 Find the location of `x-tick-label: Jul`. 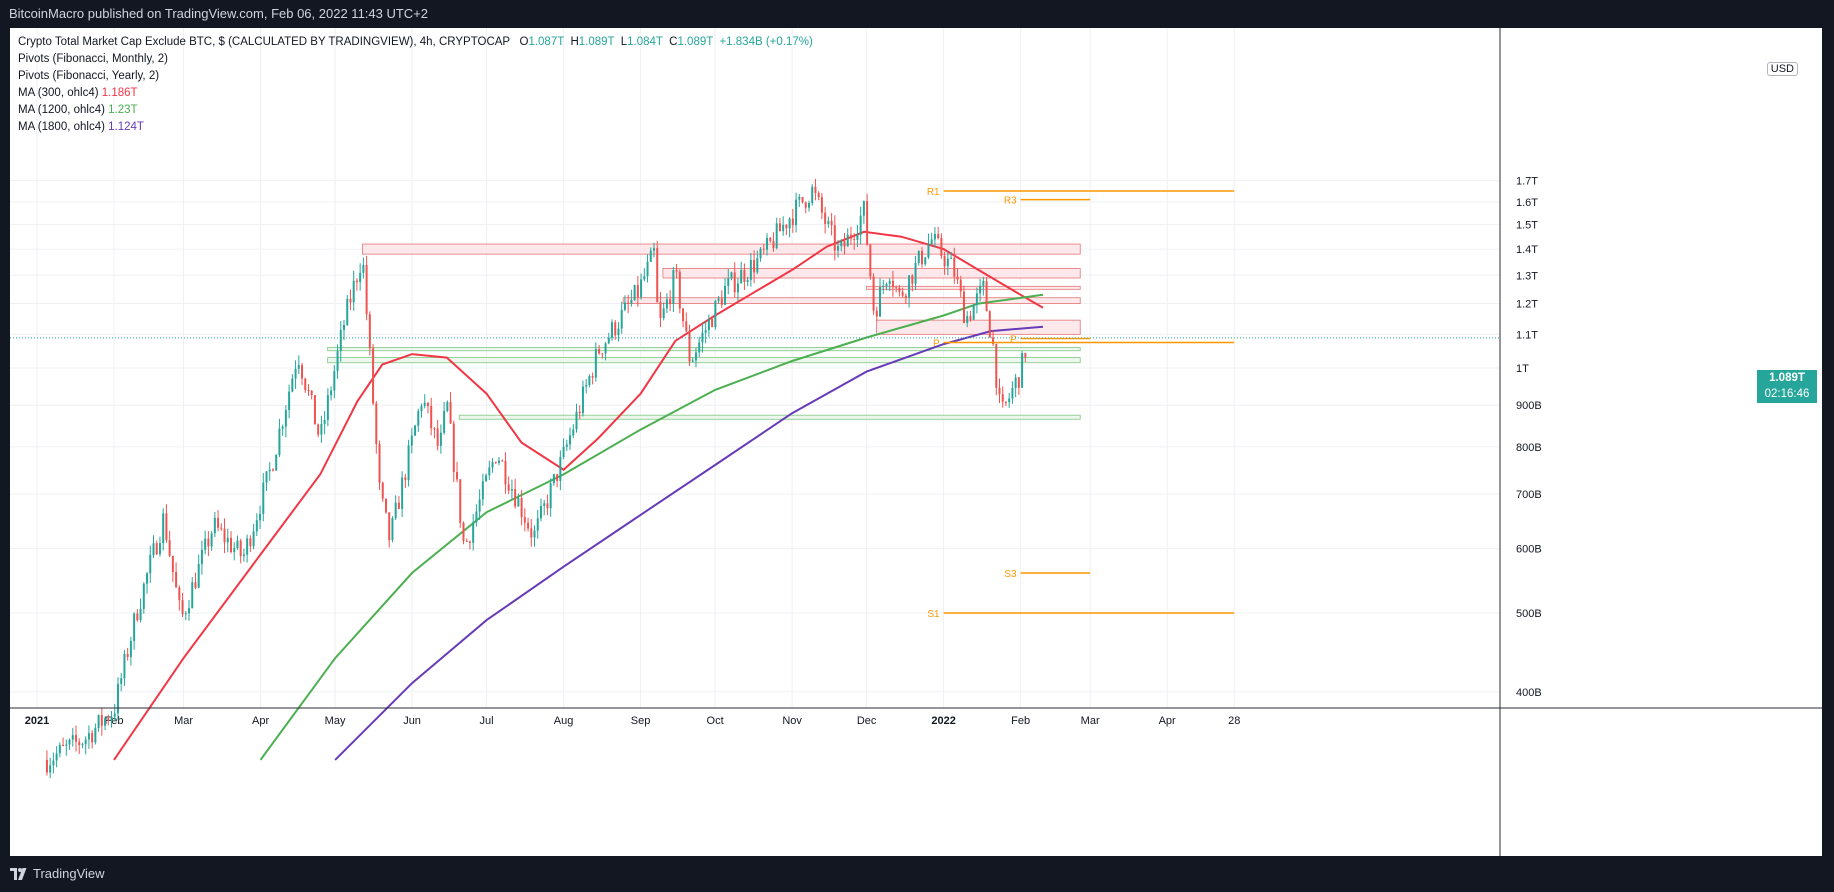

x-tick-label: Jul is located at coordinates (487, 721).